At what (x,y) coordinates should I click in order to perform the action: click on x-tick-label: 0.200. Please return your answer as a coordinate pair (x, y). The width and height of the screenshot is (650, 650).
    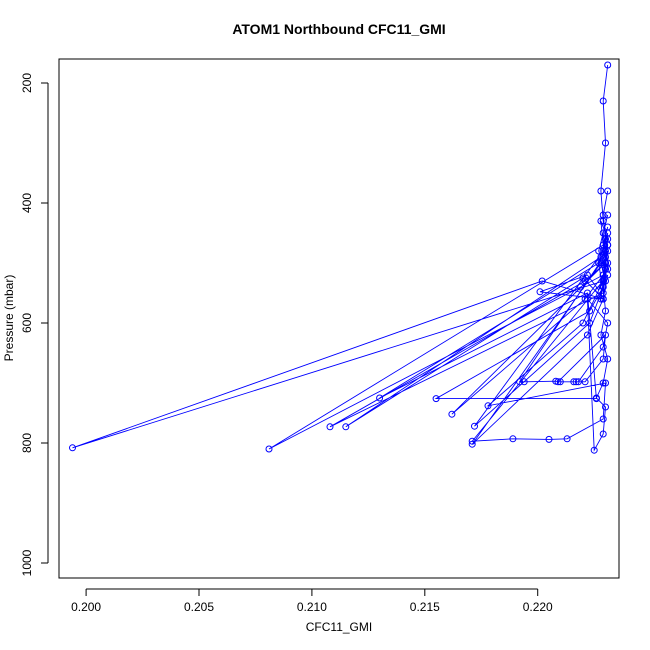
    Looking at the image, I should click on (86, 607).